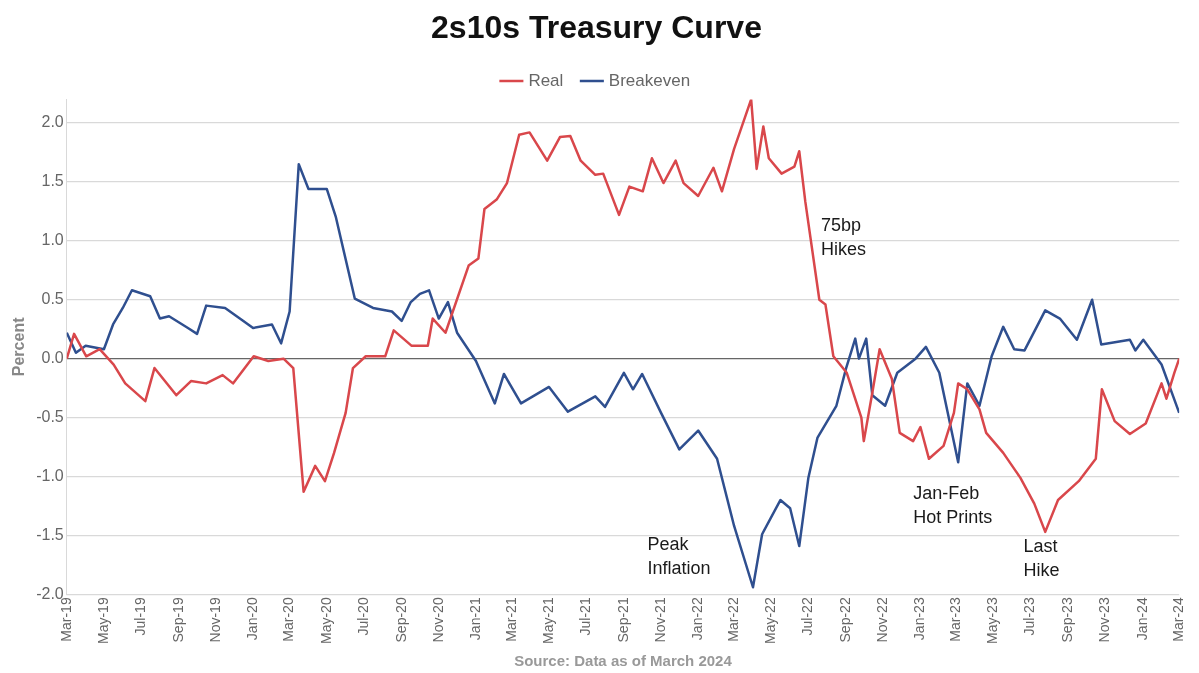 This screenshot has width=1199, height=673. What do you see at coordinates (474, 619) in the screenshot?
I see `x-tick-label: Jan-21` at bounding box center [474, 619].